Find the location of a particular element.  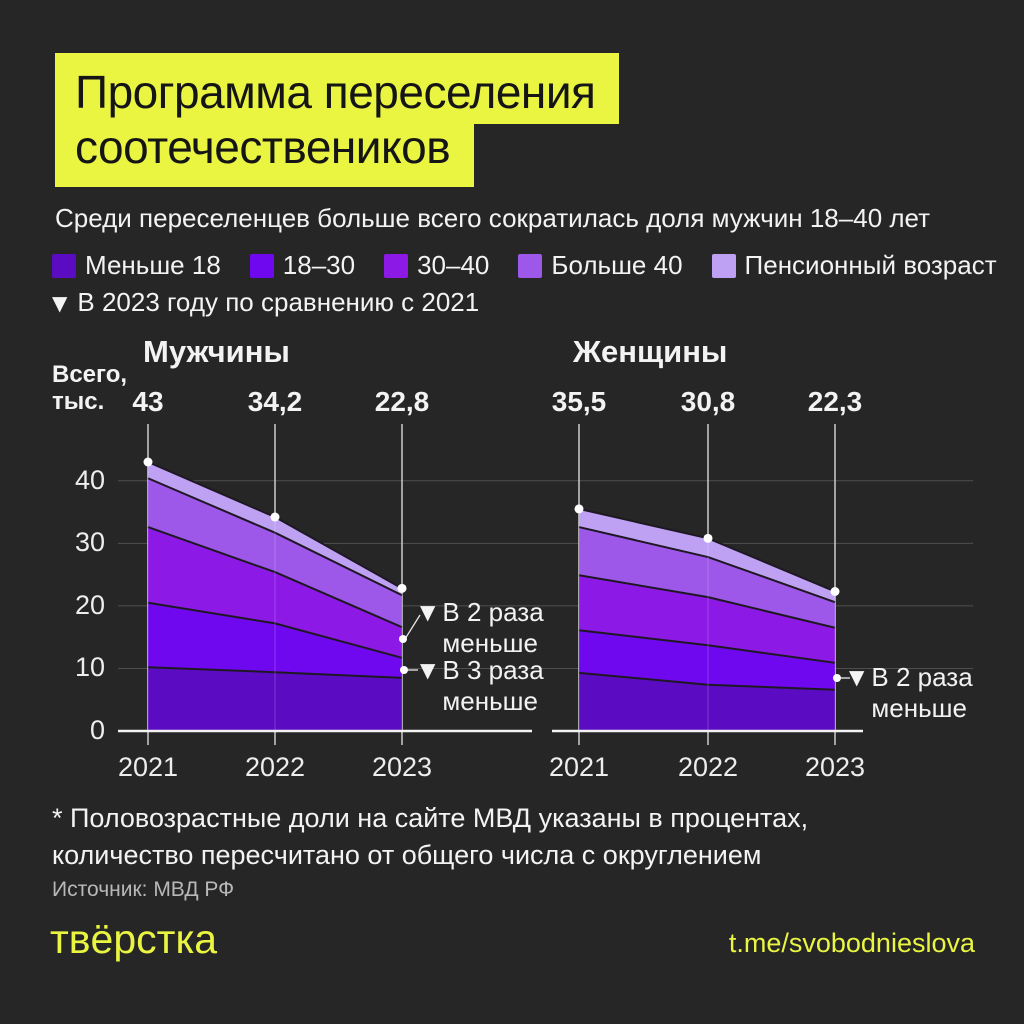

annotation-text: В 3 раза меньше is located at coordinates (493, 685).